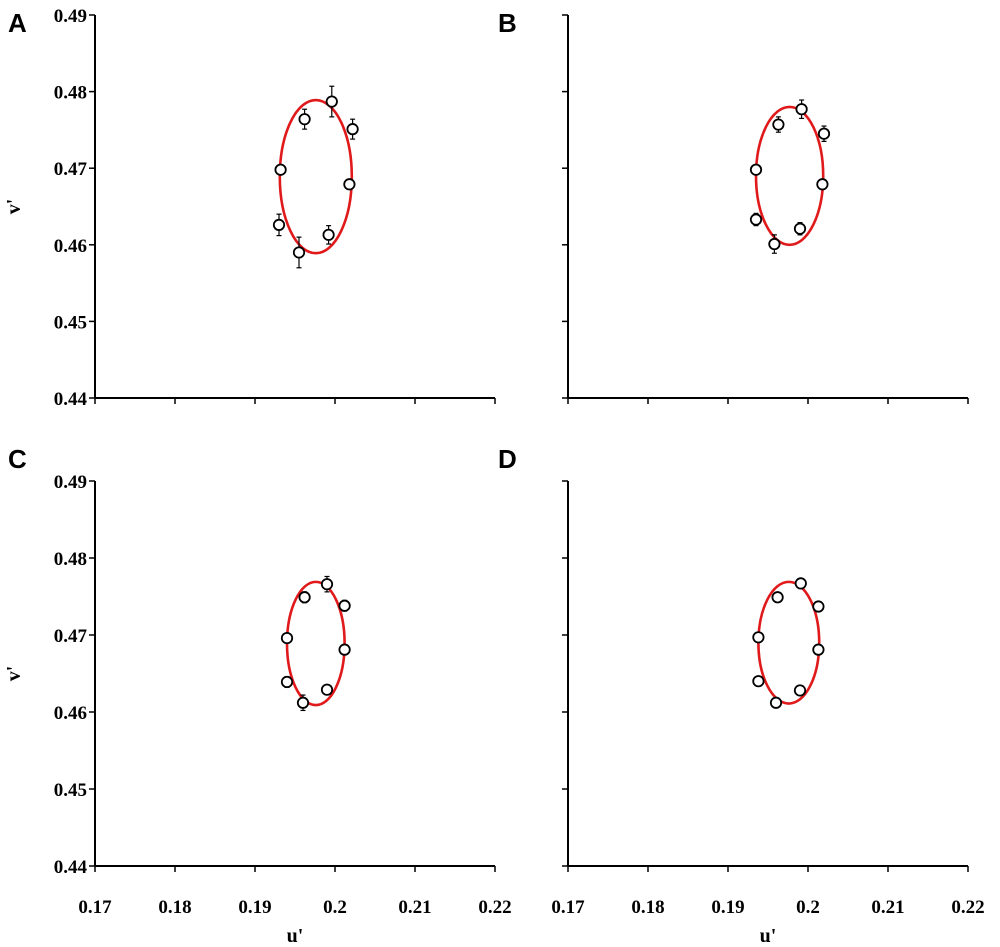 The width and height of the screenshot is (1000, 947). I want to click on panel-c-y-tick-label-0: 0.44, so click(71, 867).